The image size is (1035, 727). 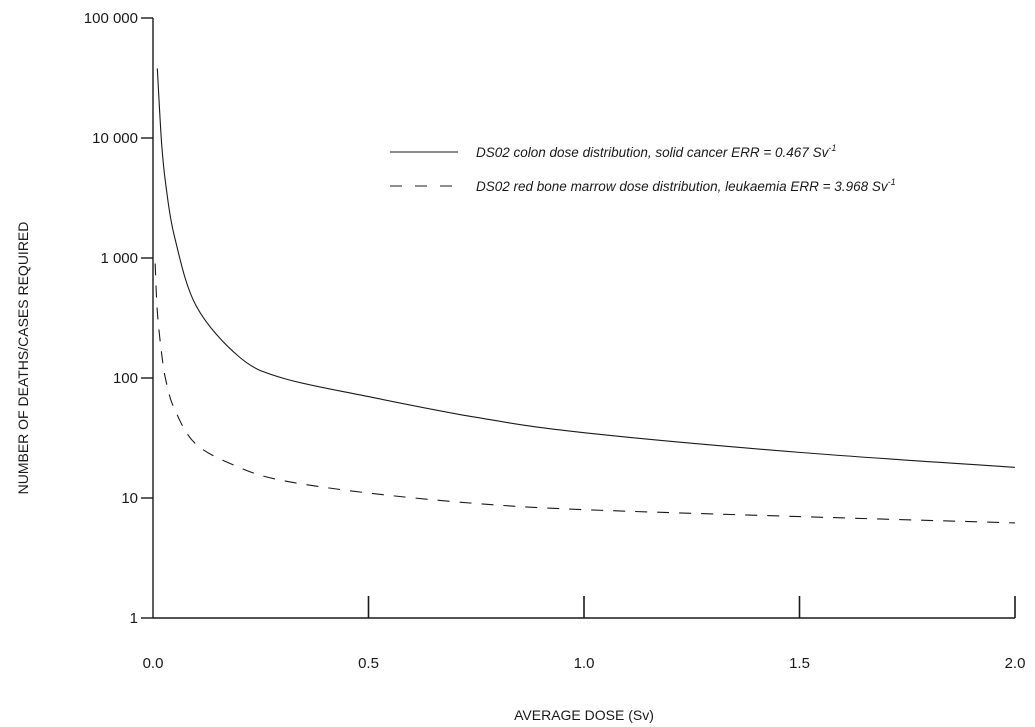 I want to click on x-tick-label: 1.5, so click(x=799, y=663).